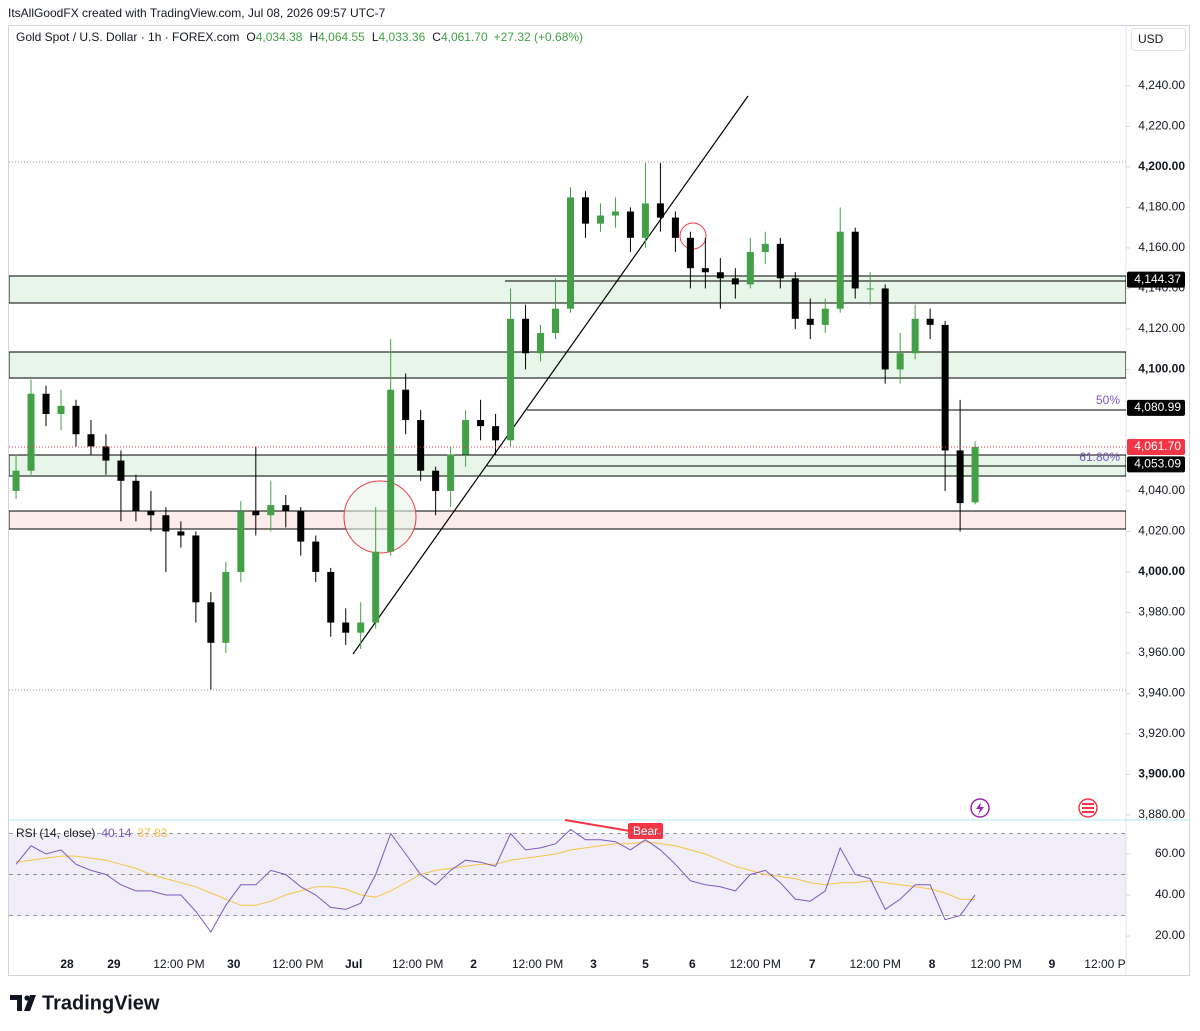 The image size is (1200, 1031). What do you see at coordinates (464, 37) in the screenshot?
I see `legend-item: 4,061.70` at bounding box center [464, 37].